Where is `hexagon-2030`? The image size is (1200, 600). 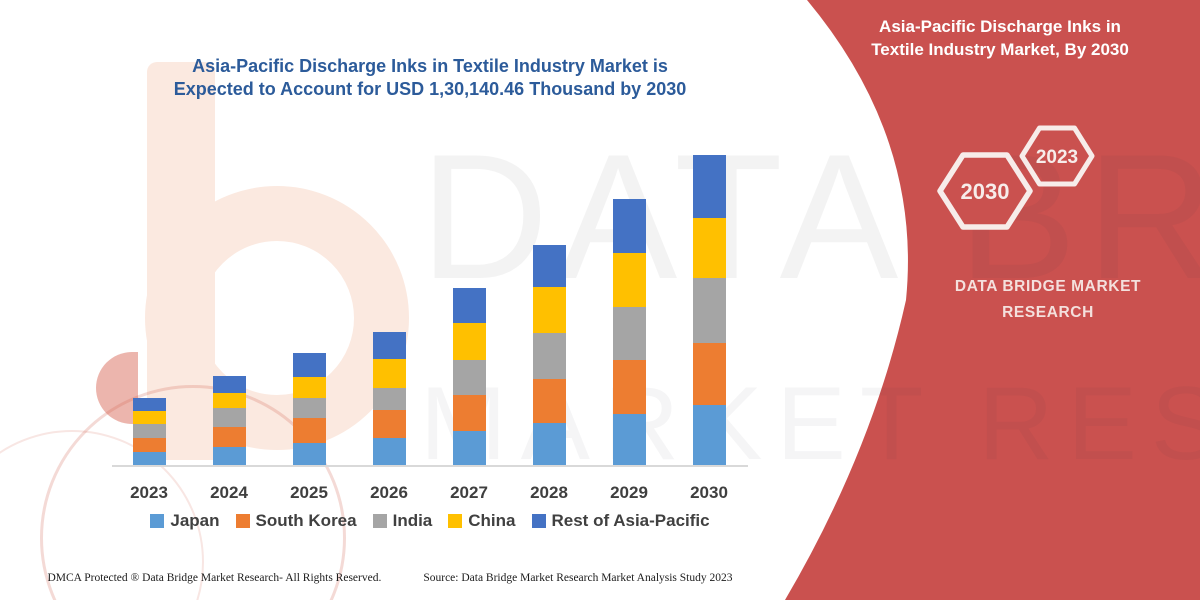
hexagon-2030 is located at coordinates (985, 191).